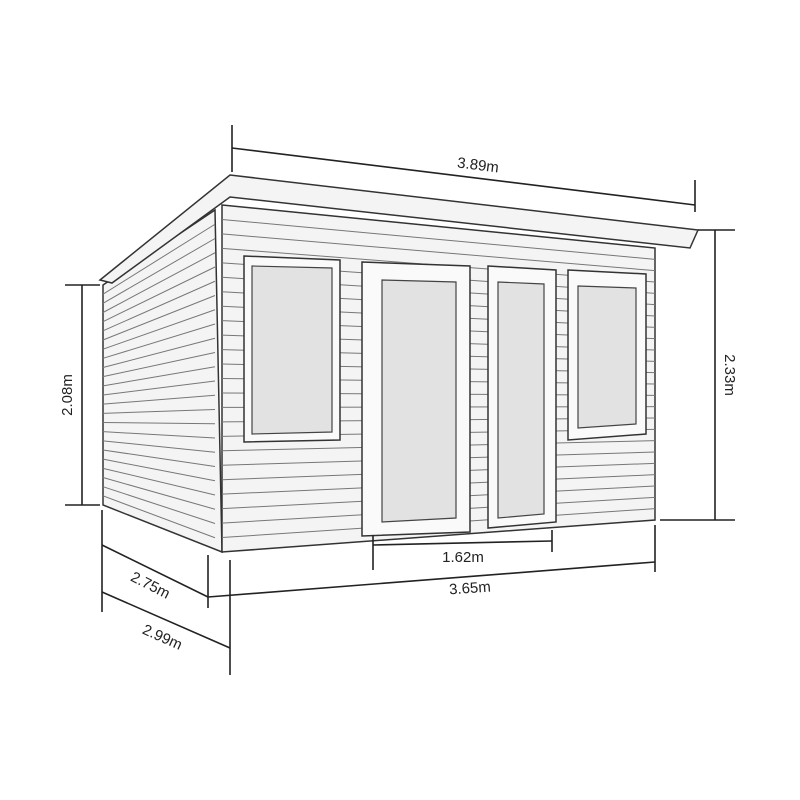  What do you see at coordinates (607, 357) in the screenshot?
I see `right-window` at bounding box center [607, 357].